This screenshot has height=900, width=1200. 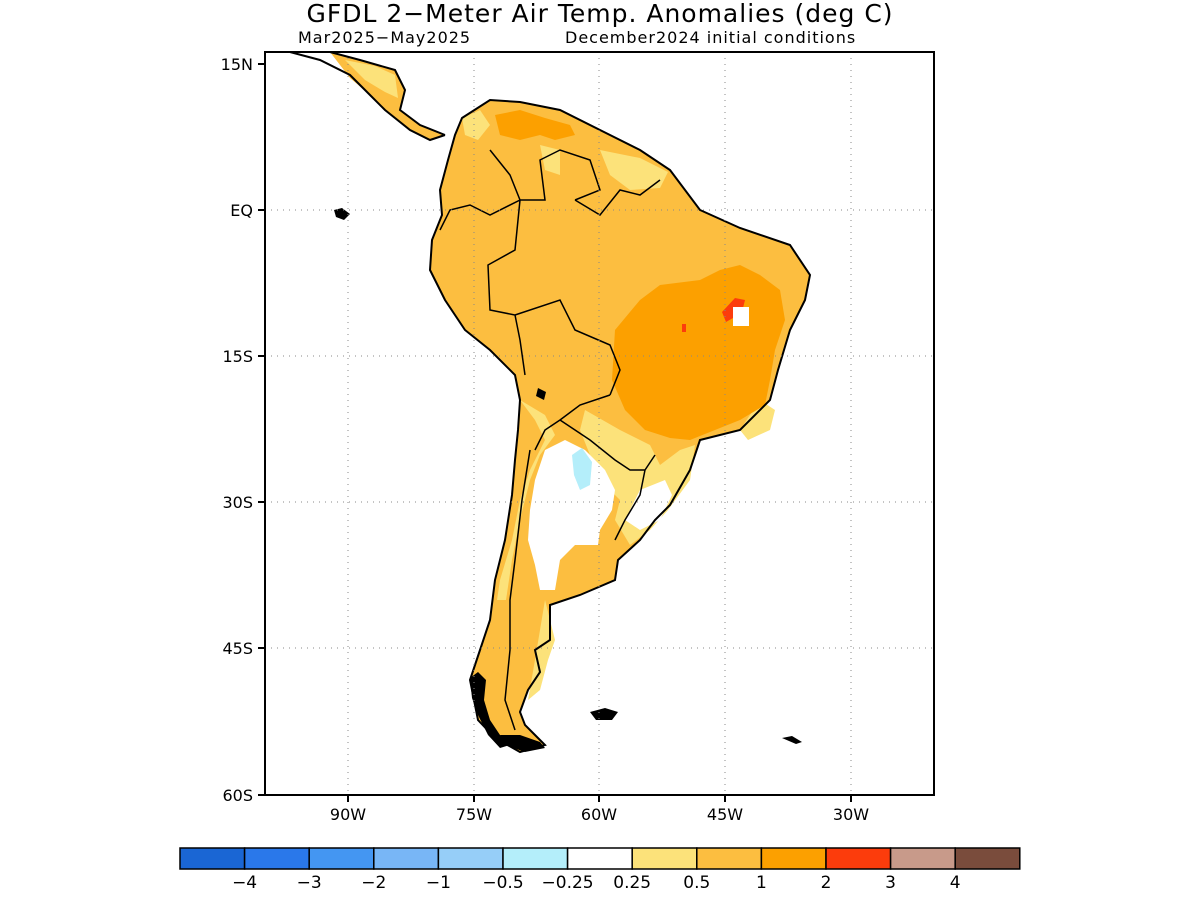 What do you see at coordinates (535, 125) in the screenshot?
I see `northwest-warm-region` at bounding box center [535, 125].